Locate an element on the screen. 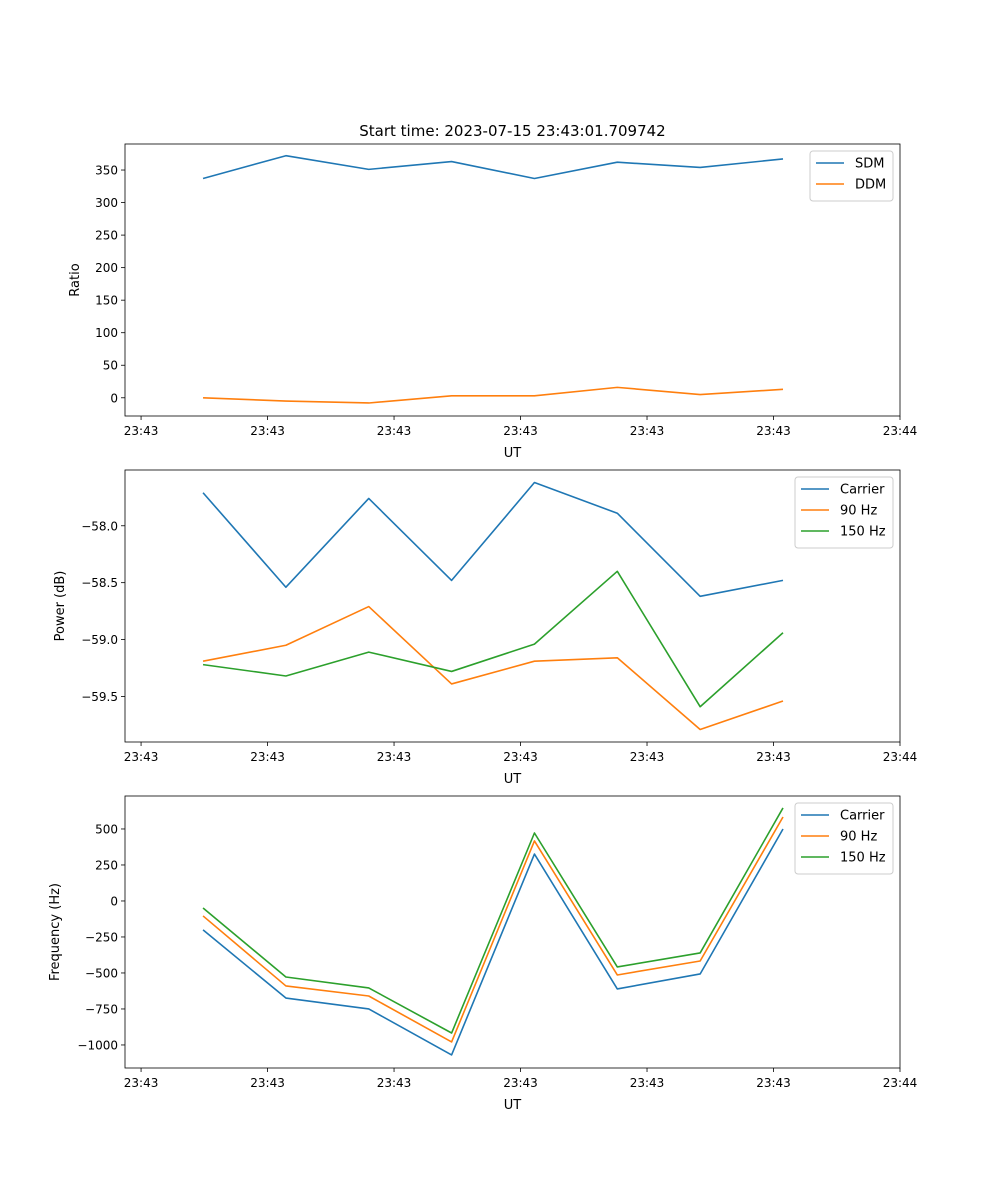 The height and width of the screenshot is (1204, 1000). y-tick-label: 500 is located at coordinates (106, 829).